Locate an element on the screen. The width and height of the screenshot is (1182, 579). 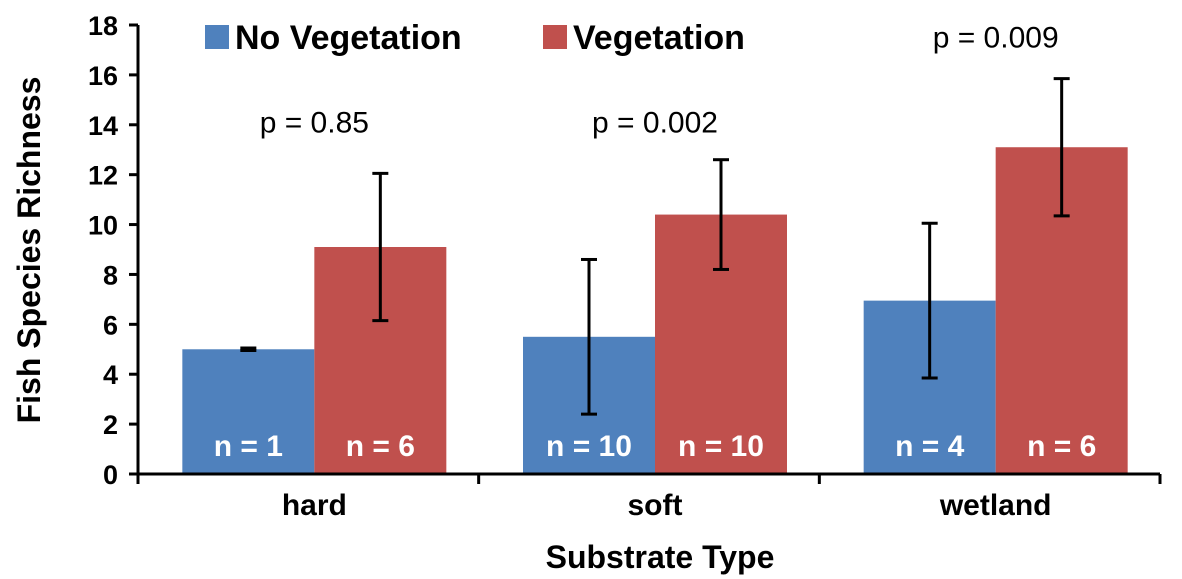
y-tick-label: 4 is located at coordinates (110, 375).